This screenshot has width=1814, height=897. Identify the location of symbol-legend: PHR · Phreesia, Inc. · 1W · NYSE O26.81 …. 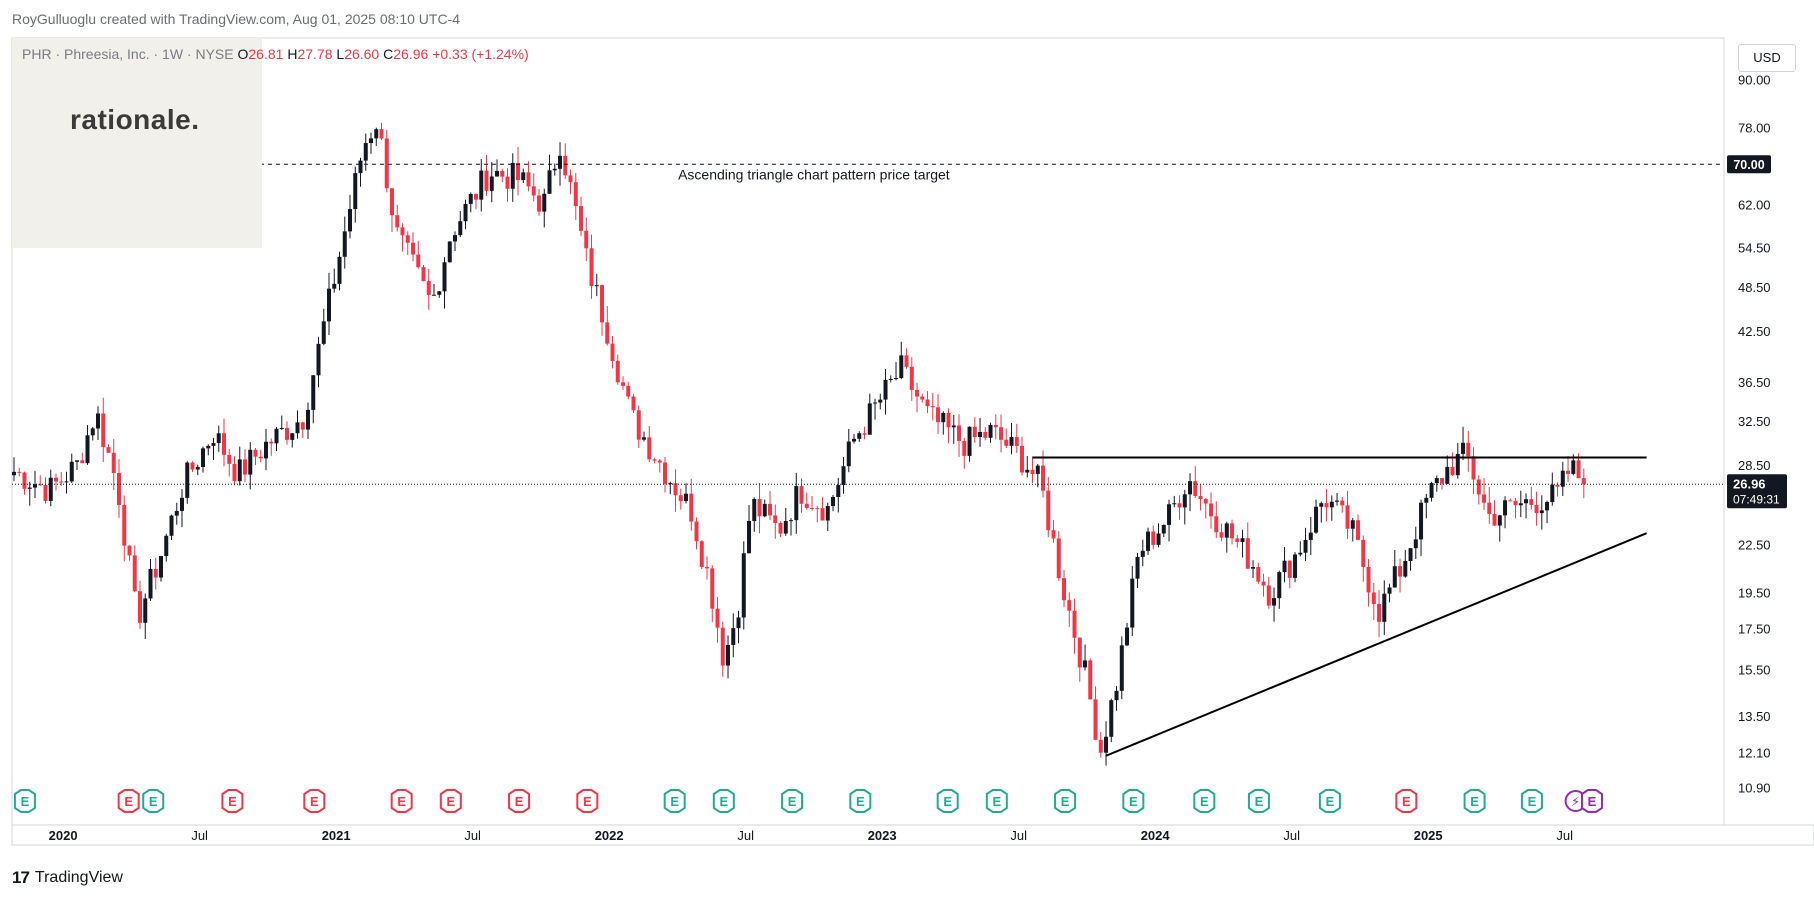
(275, 54).